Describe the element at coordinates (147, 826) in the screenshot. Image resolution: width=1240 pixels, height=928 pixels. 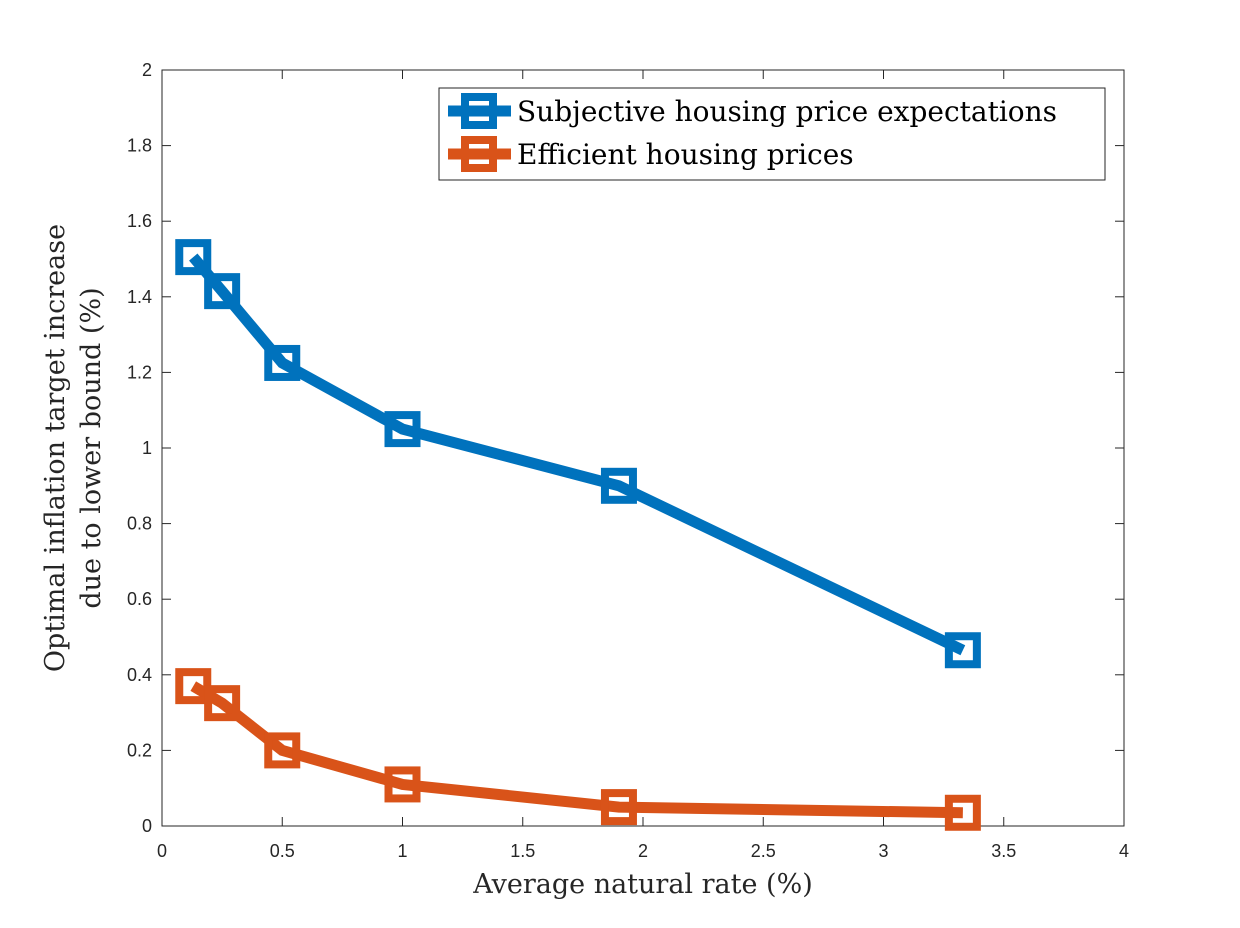
I see `y-tick-label: 0` at that location.